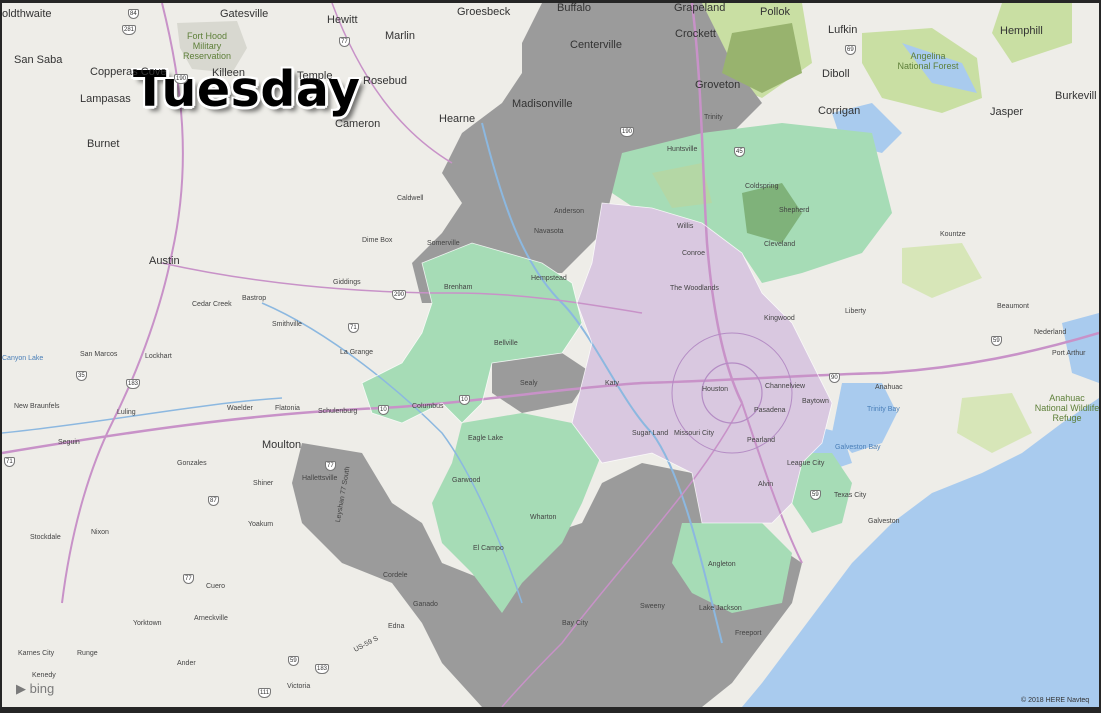  What do you see at coordinates (785, 386) in the screenshot?
I see `city-label: Channelview` at bounding box center [785, 386].